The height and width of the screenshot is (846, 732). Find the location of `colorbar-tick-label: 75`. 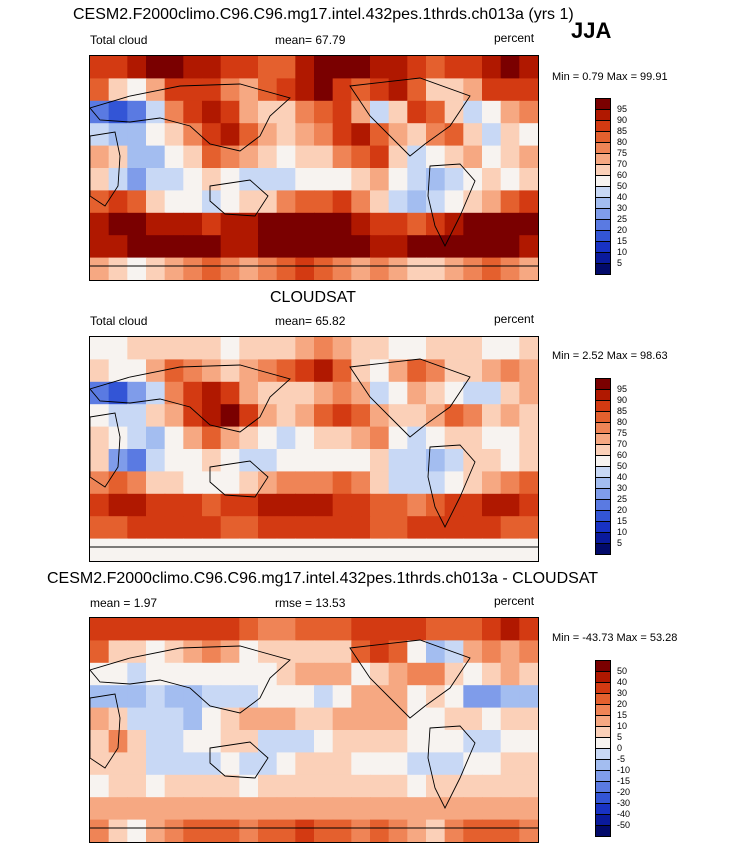

colorbar-tick-label: 75 is located at coordinates (622, 153).